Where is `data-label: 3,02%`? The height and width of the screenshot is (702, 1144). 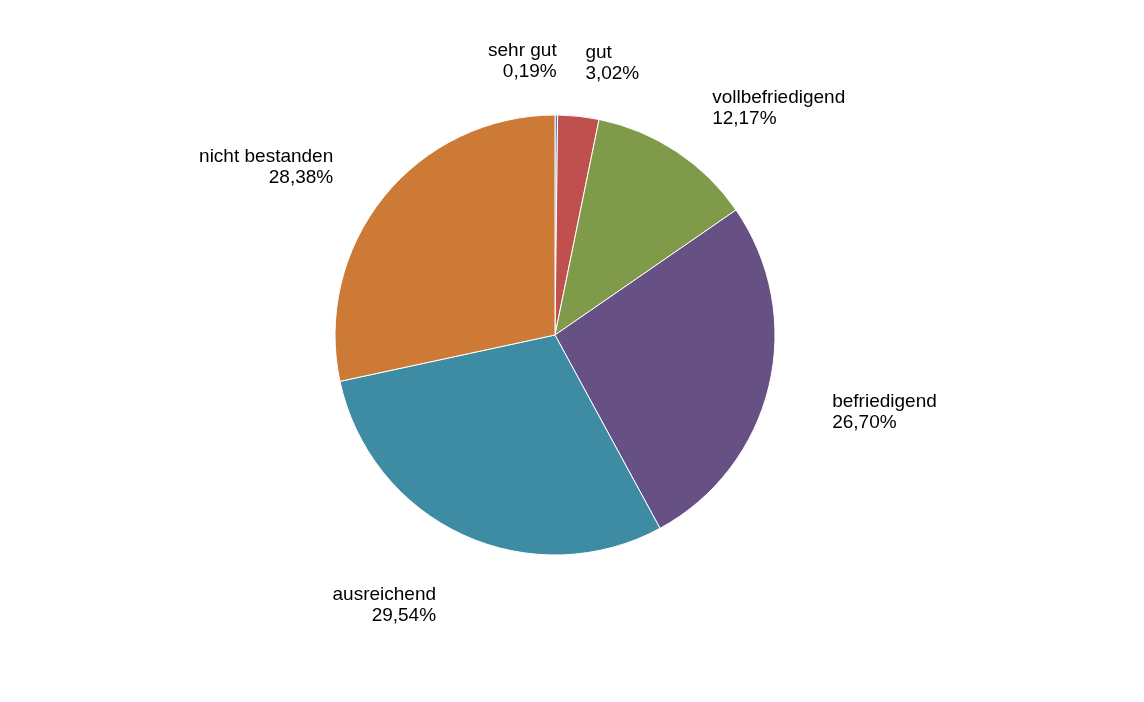 data-label: 3,02% is located at coordinates (612, 72).